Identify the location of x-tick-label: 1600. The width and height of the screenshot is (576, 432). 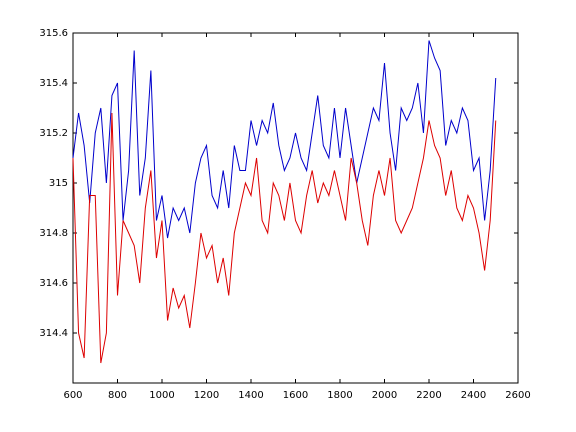
(295, 395).